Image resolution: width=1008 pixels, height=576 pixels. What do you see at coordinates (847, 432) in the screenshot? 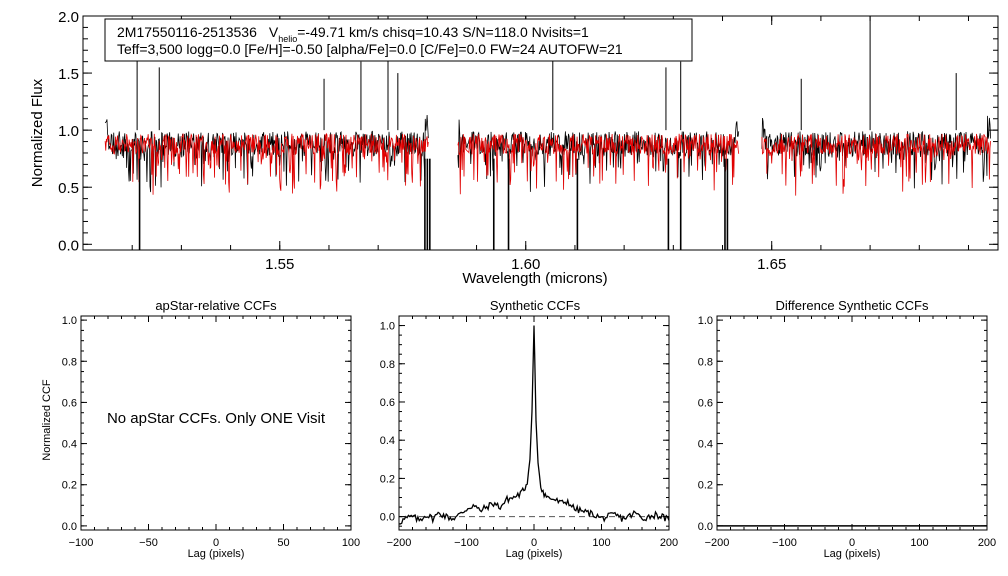
I see `difference-ccf-ticks: −200 −100 0 100 200 0.0 0.2 0.4 0.6 0.8 1.0` at bounding box center [847, 432].